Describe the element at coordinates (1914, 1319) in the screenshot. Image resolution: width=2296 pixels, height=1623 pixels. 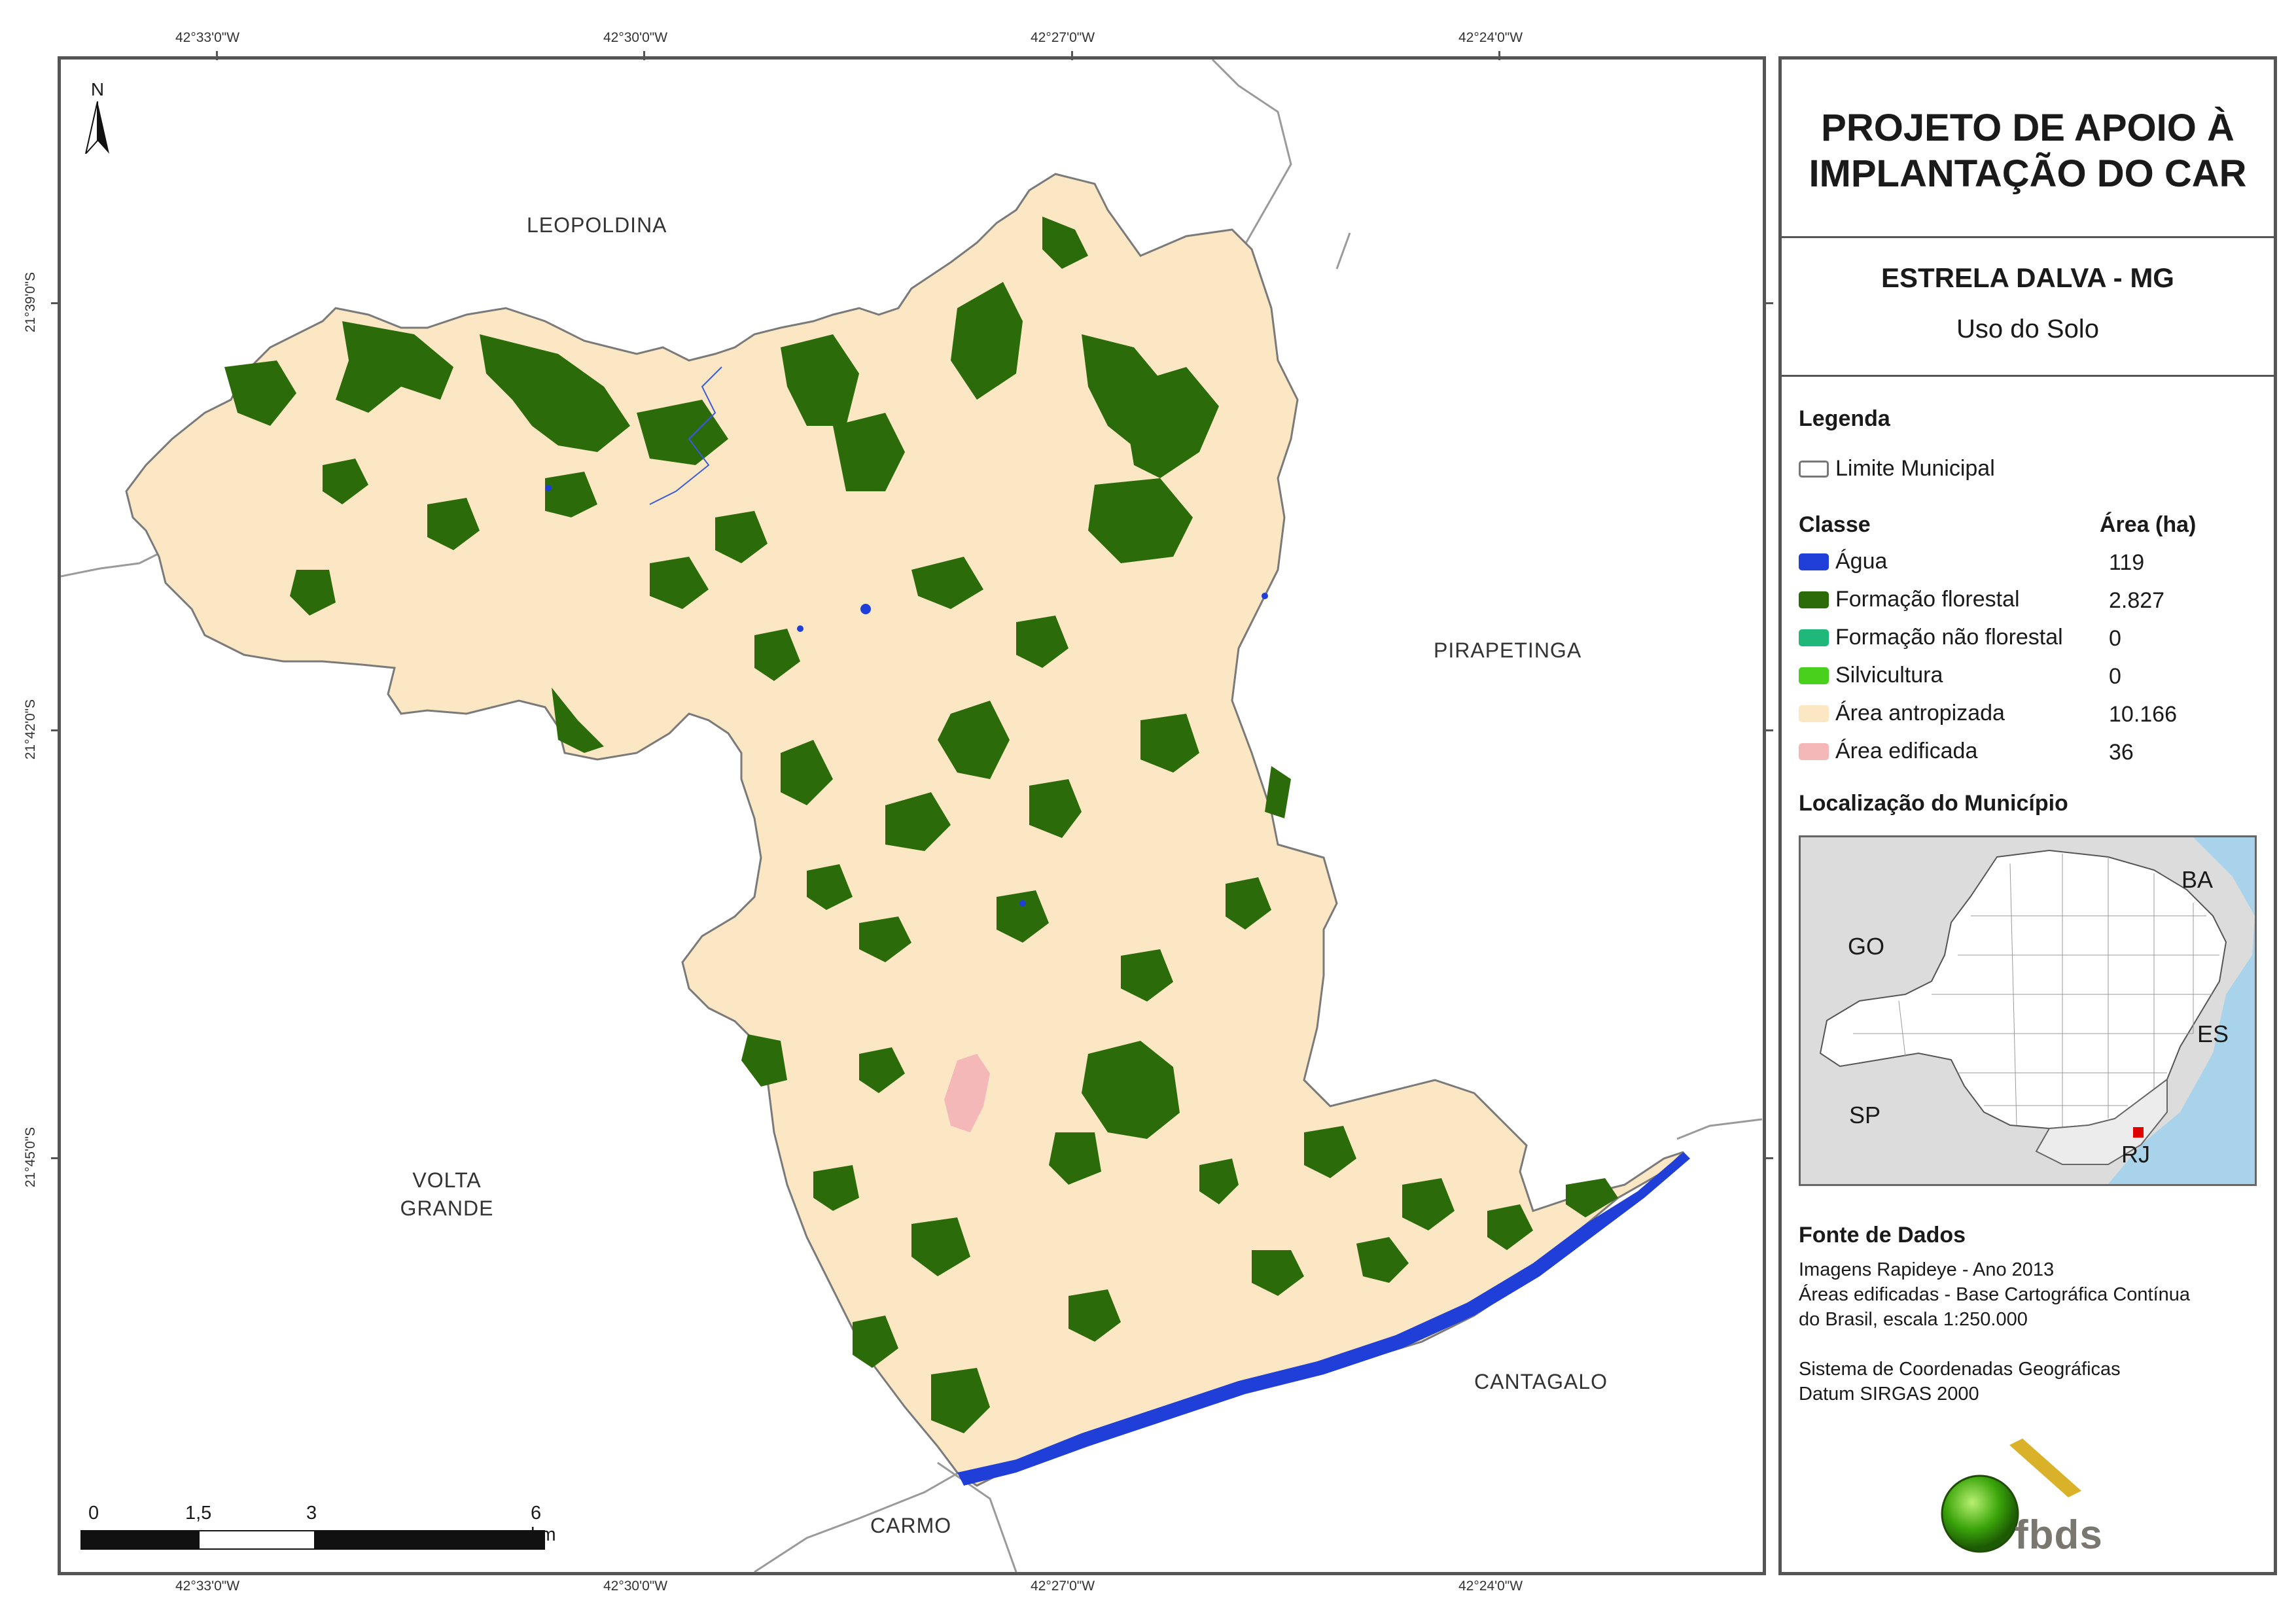
I see `source-line-3: do Brasil, escala 1:250.000` at that location.